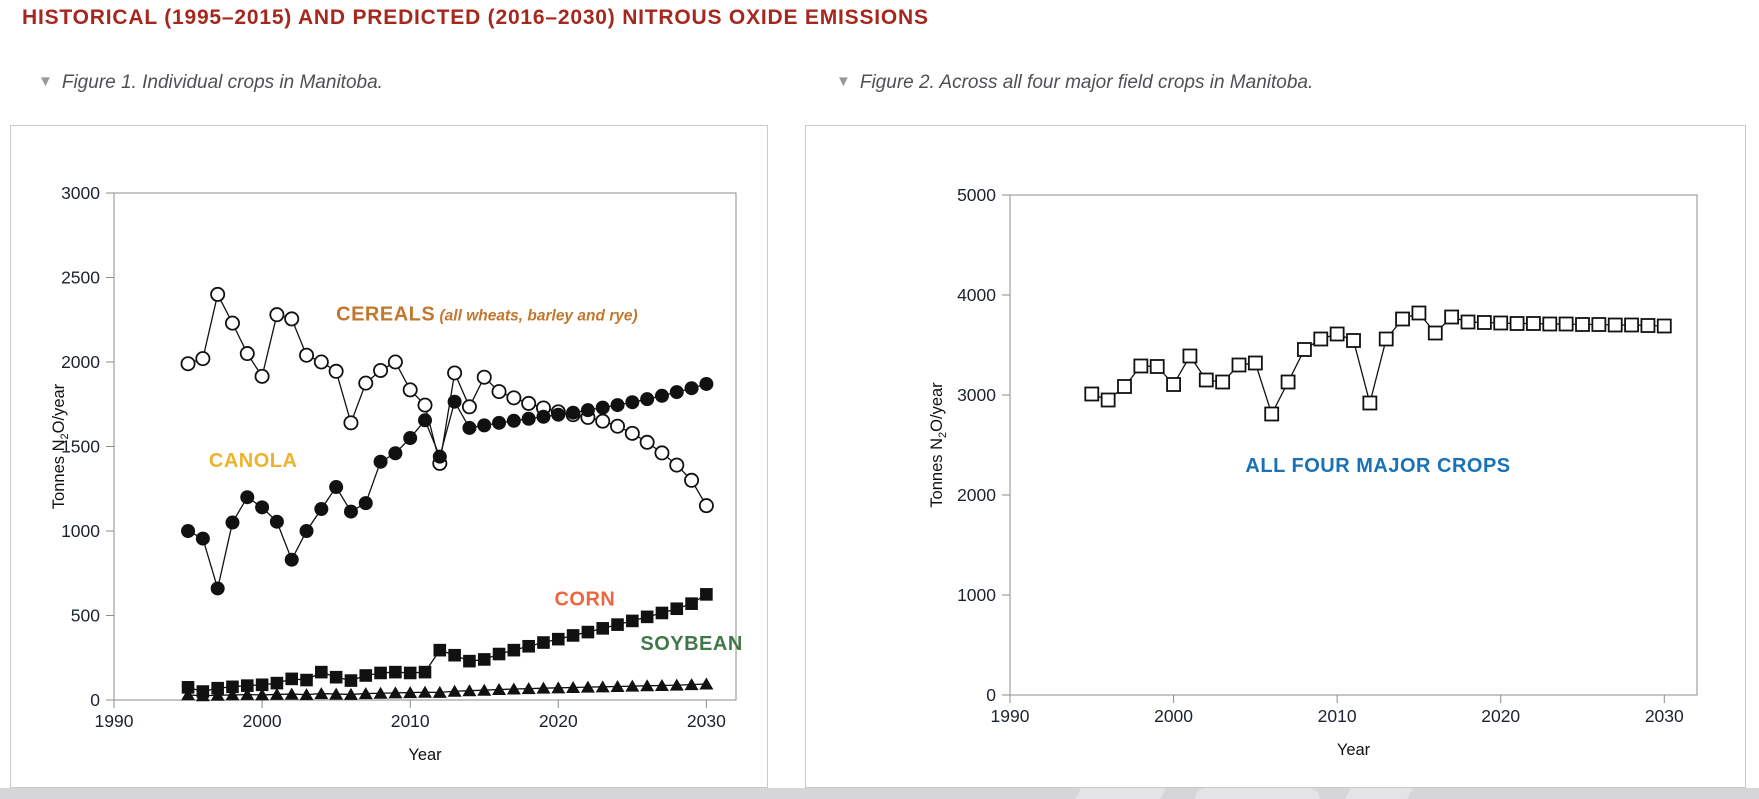  I want to click on series-label: CORN, so click(584, 599).